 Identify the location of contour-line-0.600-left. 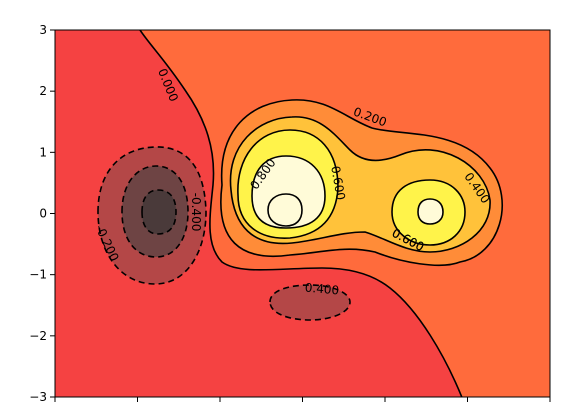
(288, 184).